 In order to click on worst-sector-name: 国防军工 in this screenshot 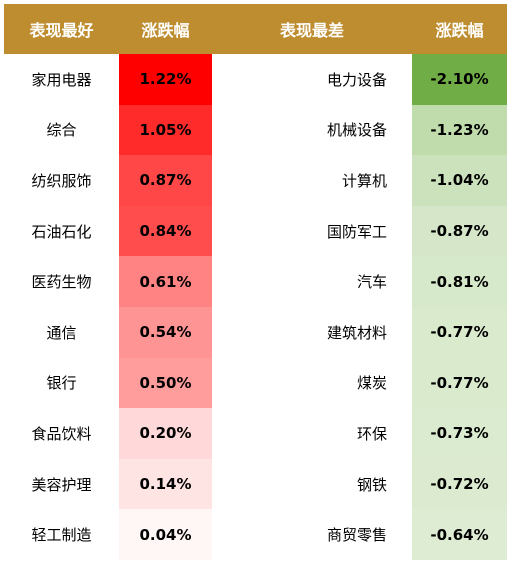, I will do `click(312, 231)`.